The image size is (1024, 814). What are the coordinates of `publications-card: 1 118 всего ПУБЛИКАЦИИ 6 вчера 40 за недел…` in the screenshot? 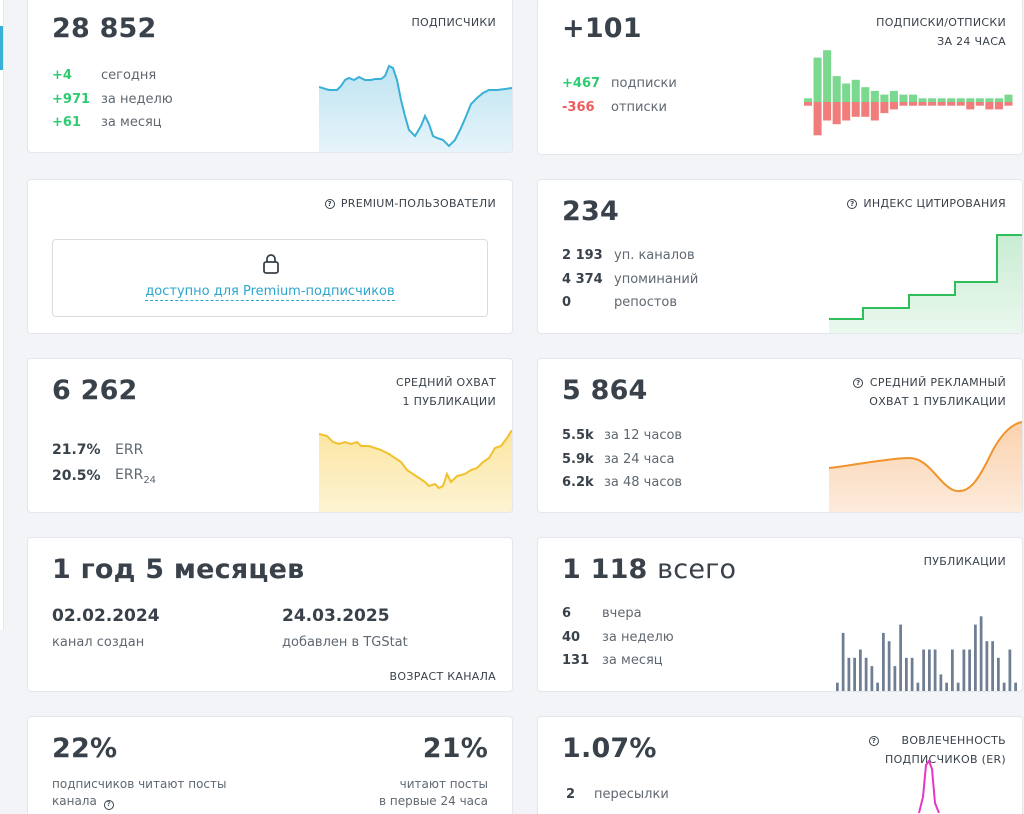 It's located at (780, 614).